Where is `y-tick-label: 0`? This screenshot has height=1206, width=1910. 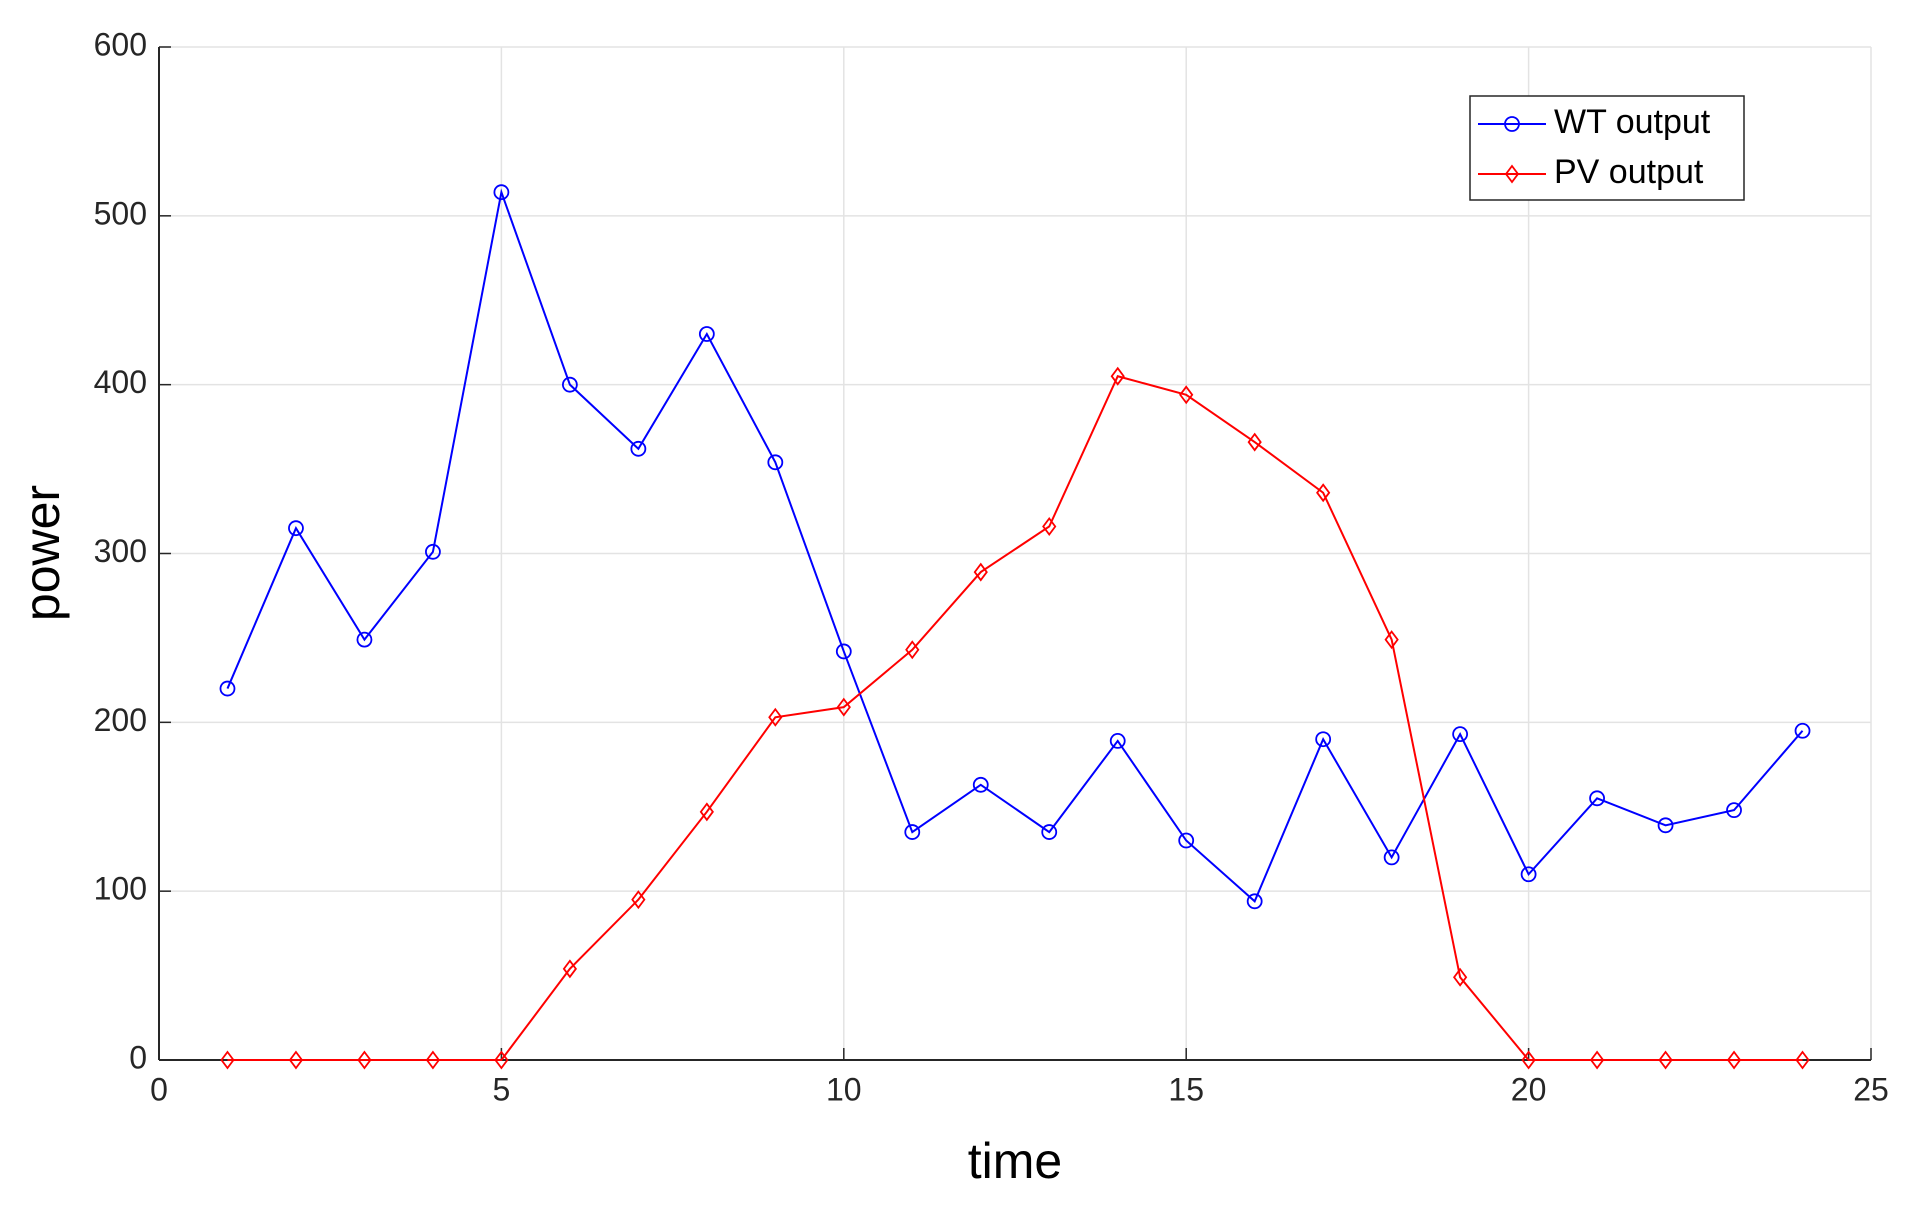
y-tick-label: 0 is located at coordinates (138, 1057).